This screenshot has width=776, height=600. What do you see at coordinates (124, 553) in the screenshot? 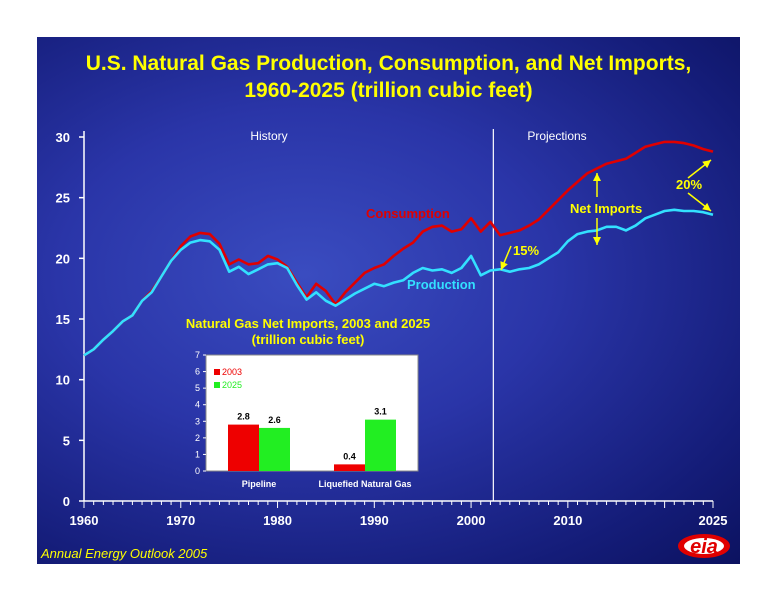
I see `footer-source: Annual Energy Outlook 2005` at bounding box center [124, 553].